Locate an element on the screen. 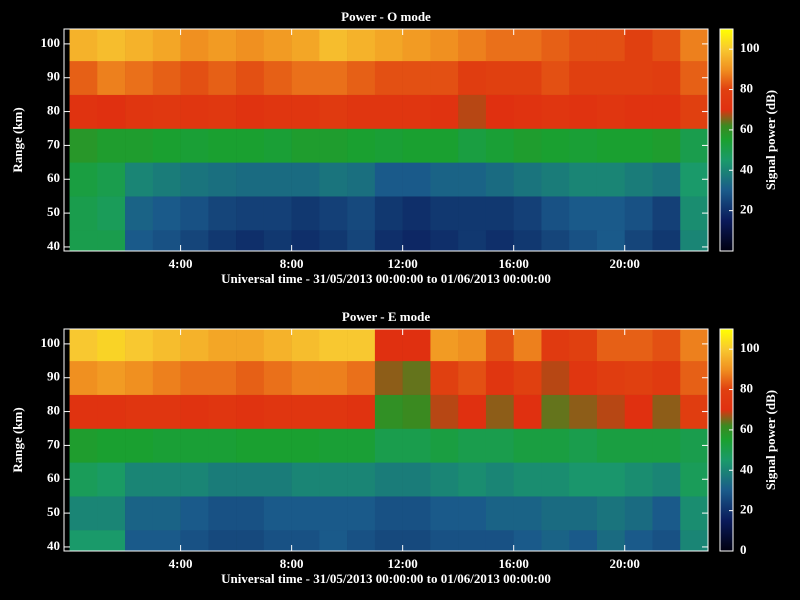 The height and width of the screenshot is (600, 800). x-tick-label: 16:00 is located at coordinates (514, 263).